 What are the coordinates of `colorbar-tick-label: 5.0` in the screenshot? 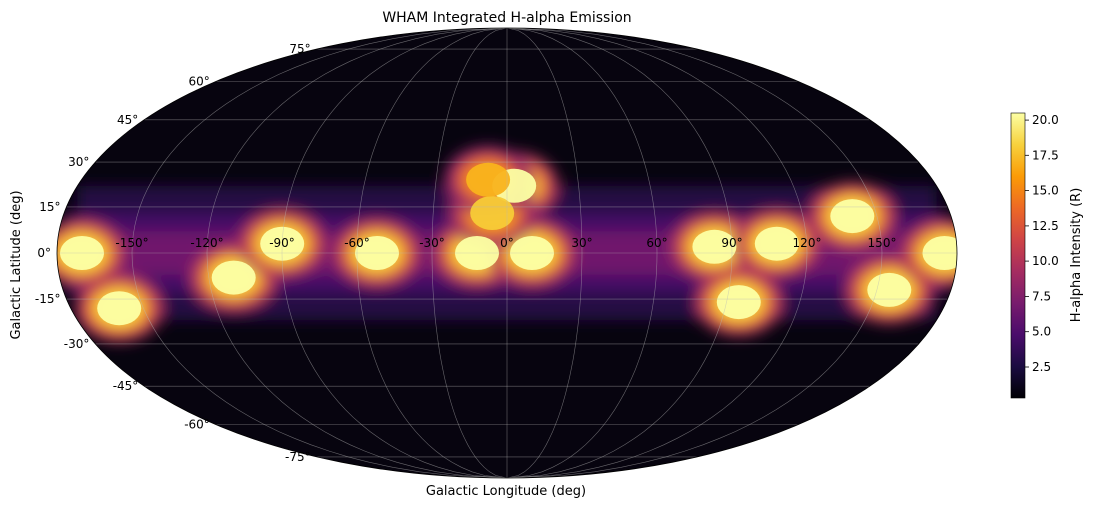 It's located at (1041, 332).